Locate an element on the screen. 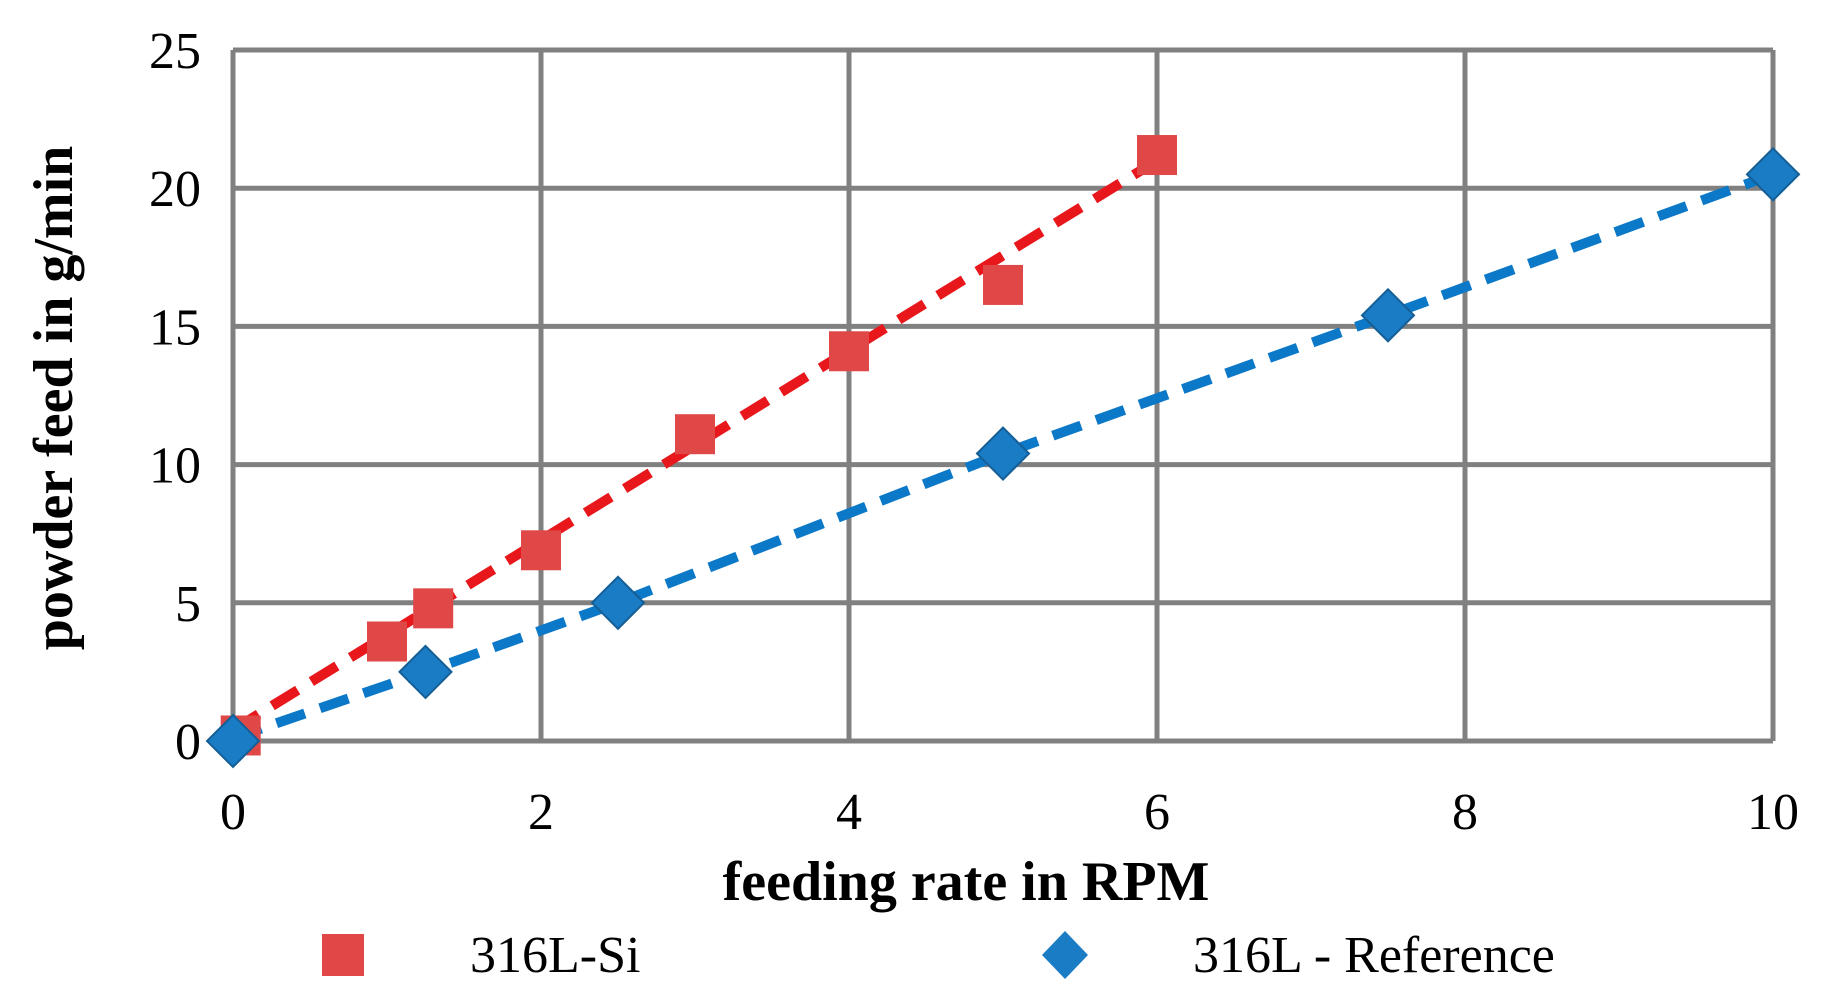 The height and width of the screenshot is (993, 1822). y-tick-label: 10 is located at coordinates (175, 466).